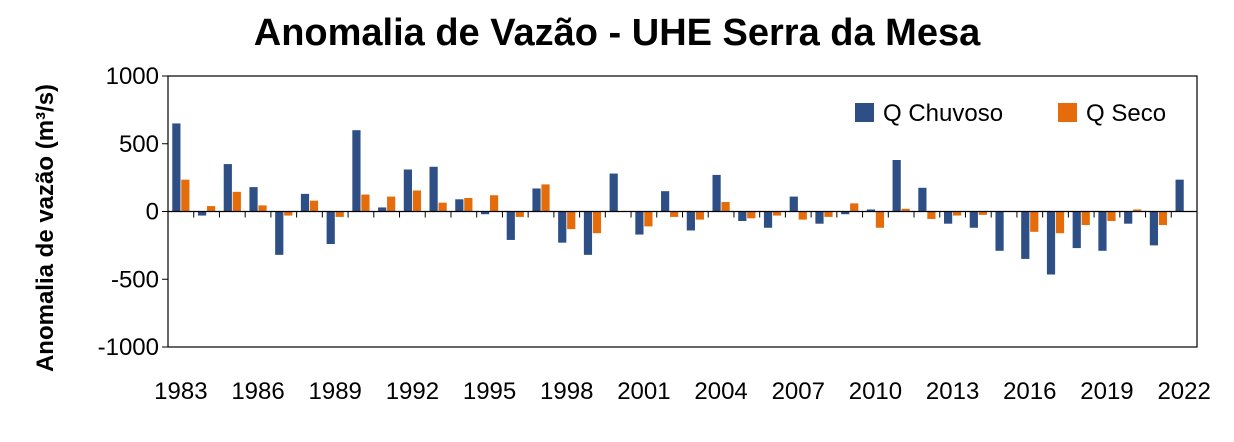 The width and height of the screenshot is (1234, 442). What do you see at coordinates (279, 233) in the screenshot?
I see `bar-q-chuvoso-1987` at bounding box center [279, 233].